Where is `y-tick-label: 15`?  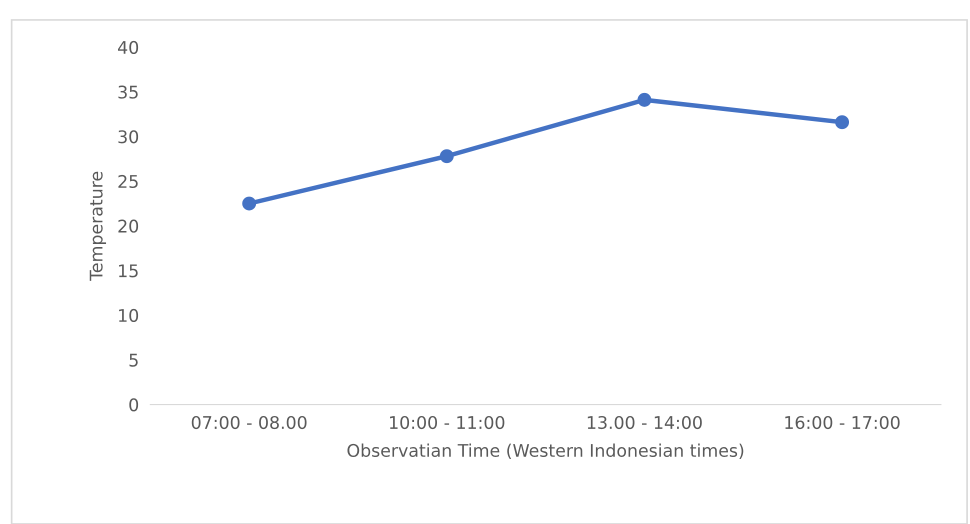 y-tick-label: 15 is located at coordinates (128, 271).